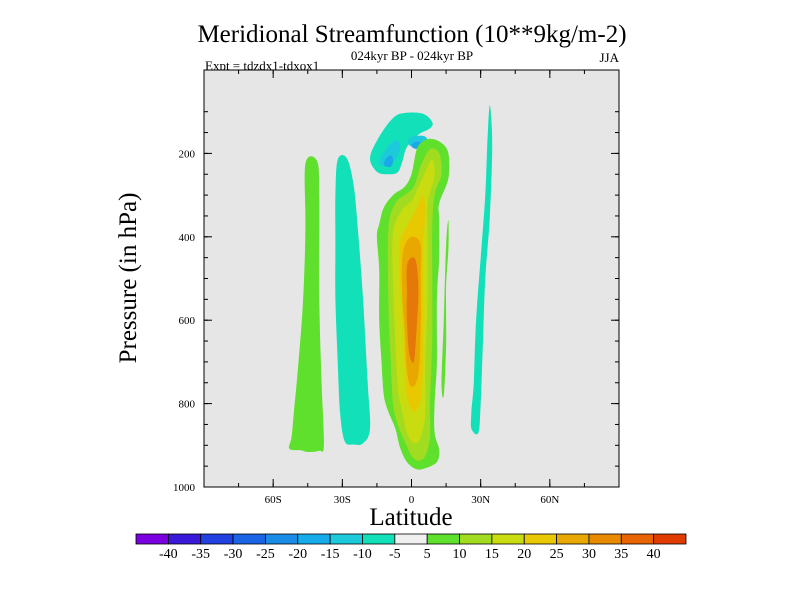  What do you see at coordinates (412, 500) in the screenshot?
I see `x-tick-label: 0` at bounding box center [412, 500].